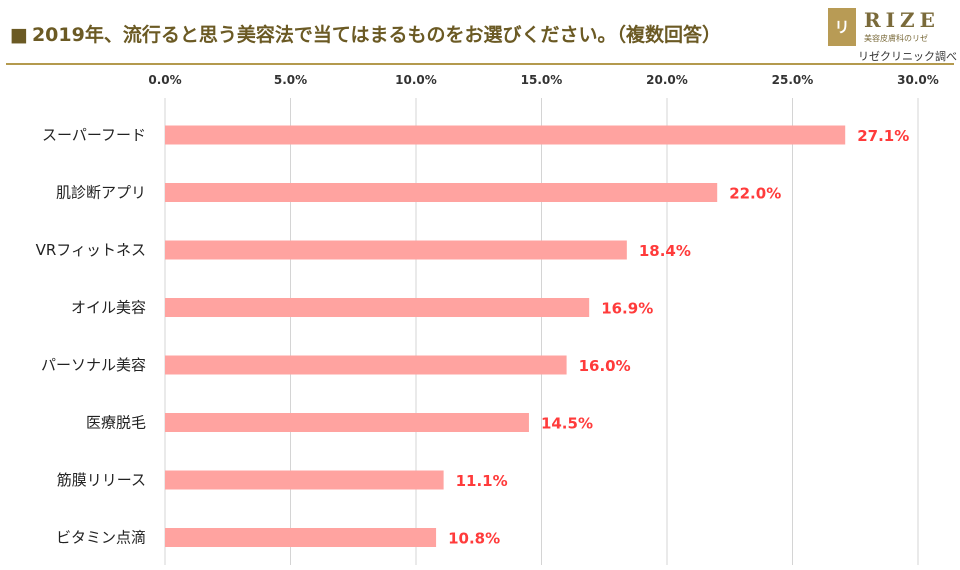 The height and width of the screenshot is (570, 960). Describe the element at coordinates (480, 64) in the screenshot. I see `header-rule` at that location.